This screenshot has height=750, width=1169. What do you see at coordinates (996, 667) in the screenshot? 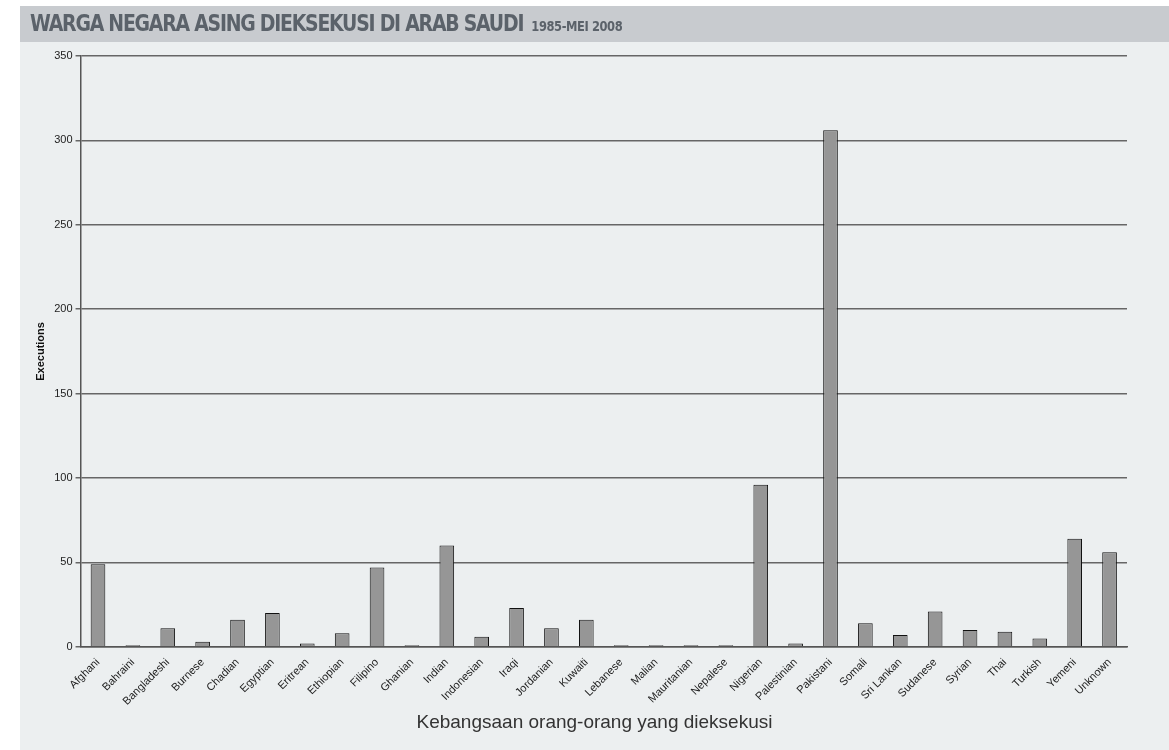
I see `x-tick-label: Thai` at bounding box center [996, 667].